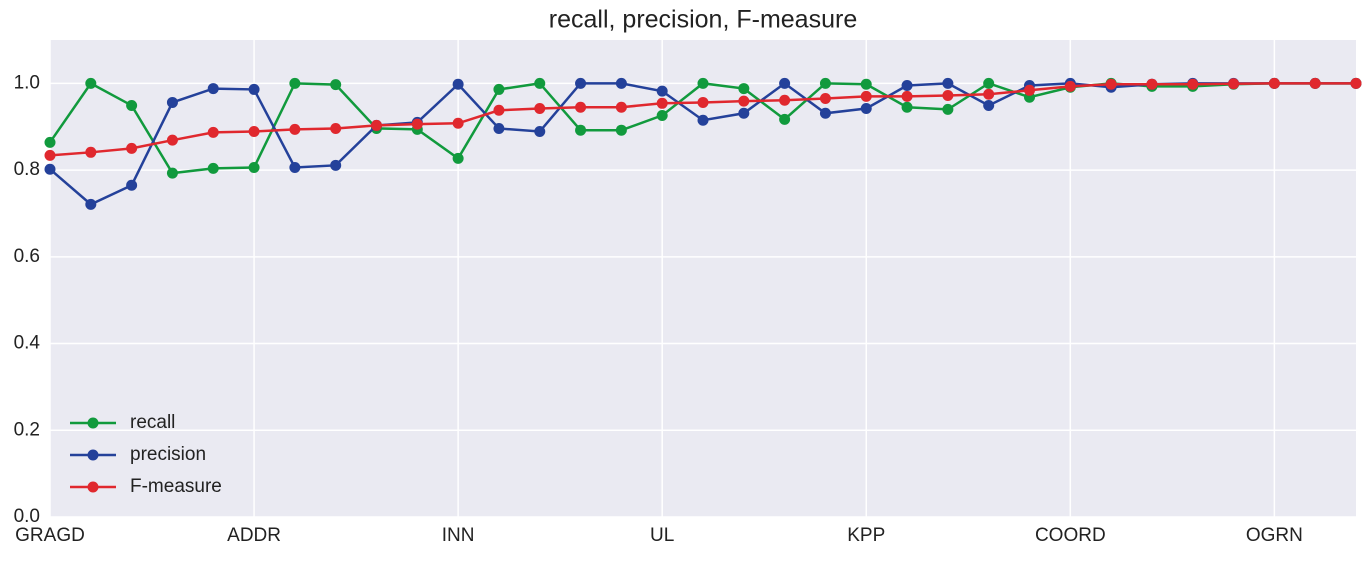 This screenshot has width=1370, height=564. I want to click on legend-label: F-measure, so click(176, 486).